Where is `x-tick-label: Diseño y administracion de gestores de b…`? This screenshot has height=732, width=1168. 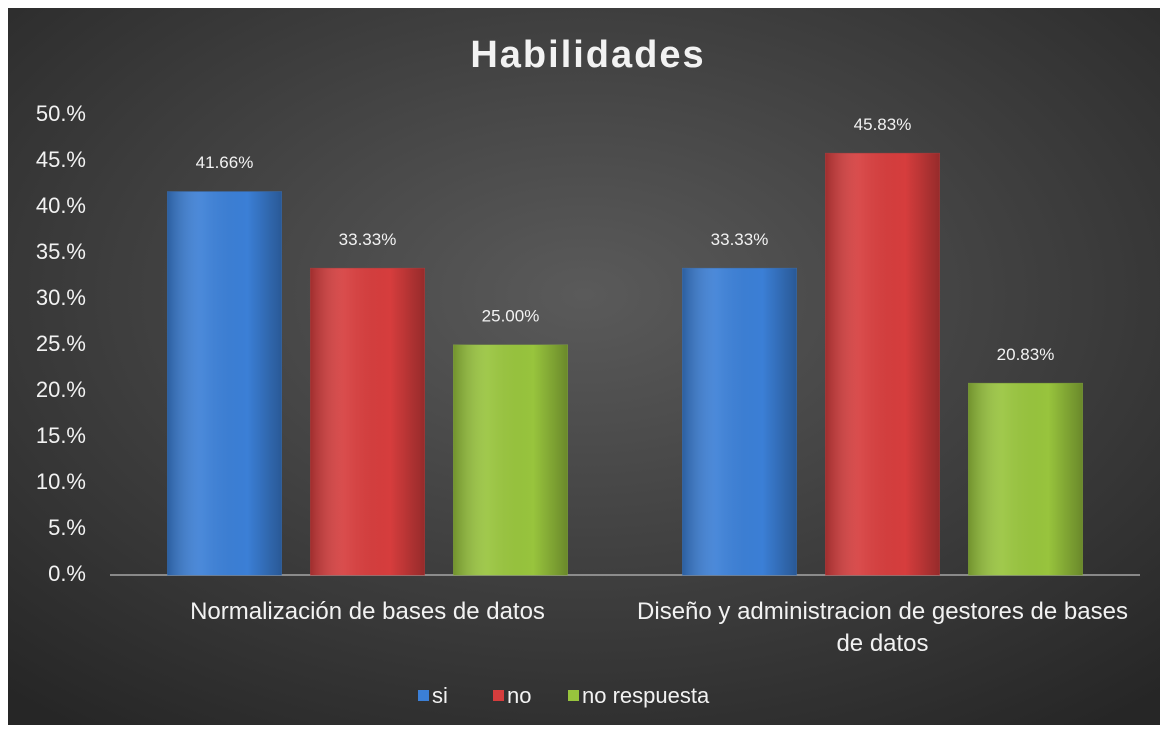
x-tick-label: Diseño y administracion de gestores de b… is located at coordinates (882, 627).